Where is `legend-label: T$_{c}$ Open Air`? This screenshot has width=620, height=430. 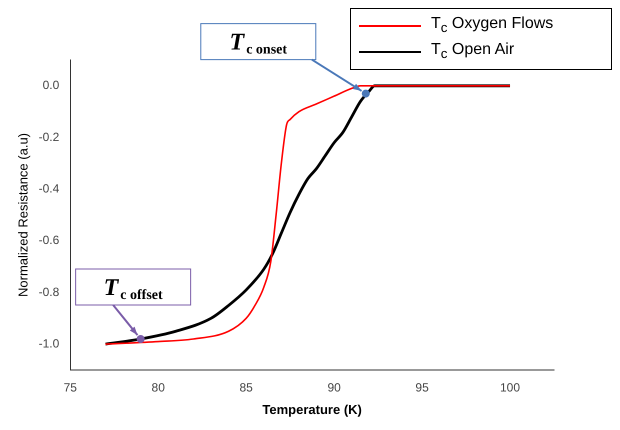 legend-label: T$_{c}$ Open Air is located at coordinates (472, 52).